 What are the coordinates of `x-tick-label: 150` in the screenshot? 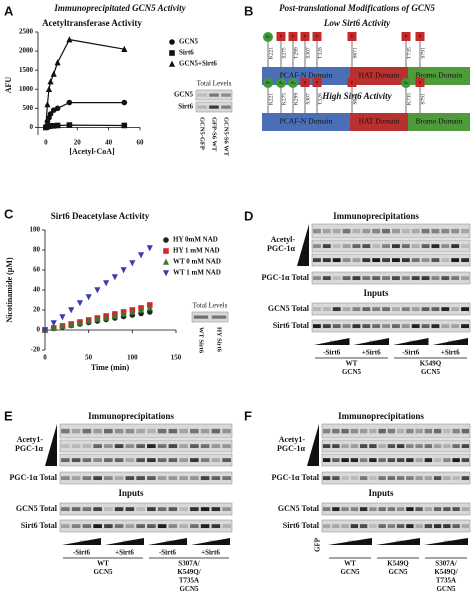 It's located at (176, 358).